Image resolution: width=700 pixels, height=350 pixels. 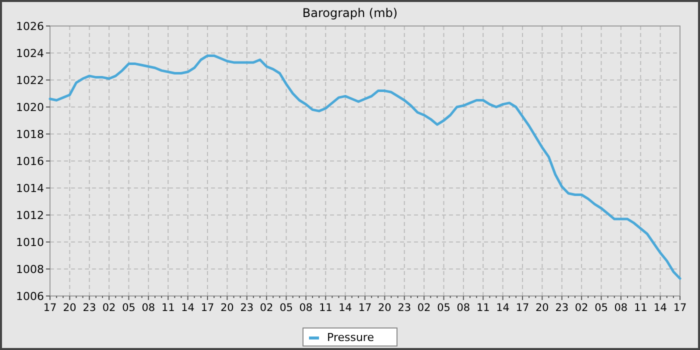 What do you see at coordinates (350, 13) in the screenshot?
I see `chart-title: Barograph (mb)` at bounding box center [350, 13].